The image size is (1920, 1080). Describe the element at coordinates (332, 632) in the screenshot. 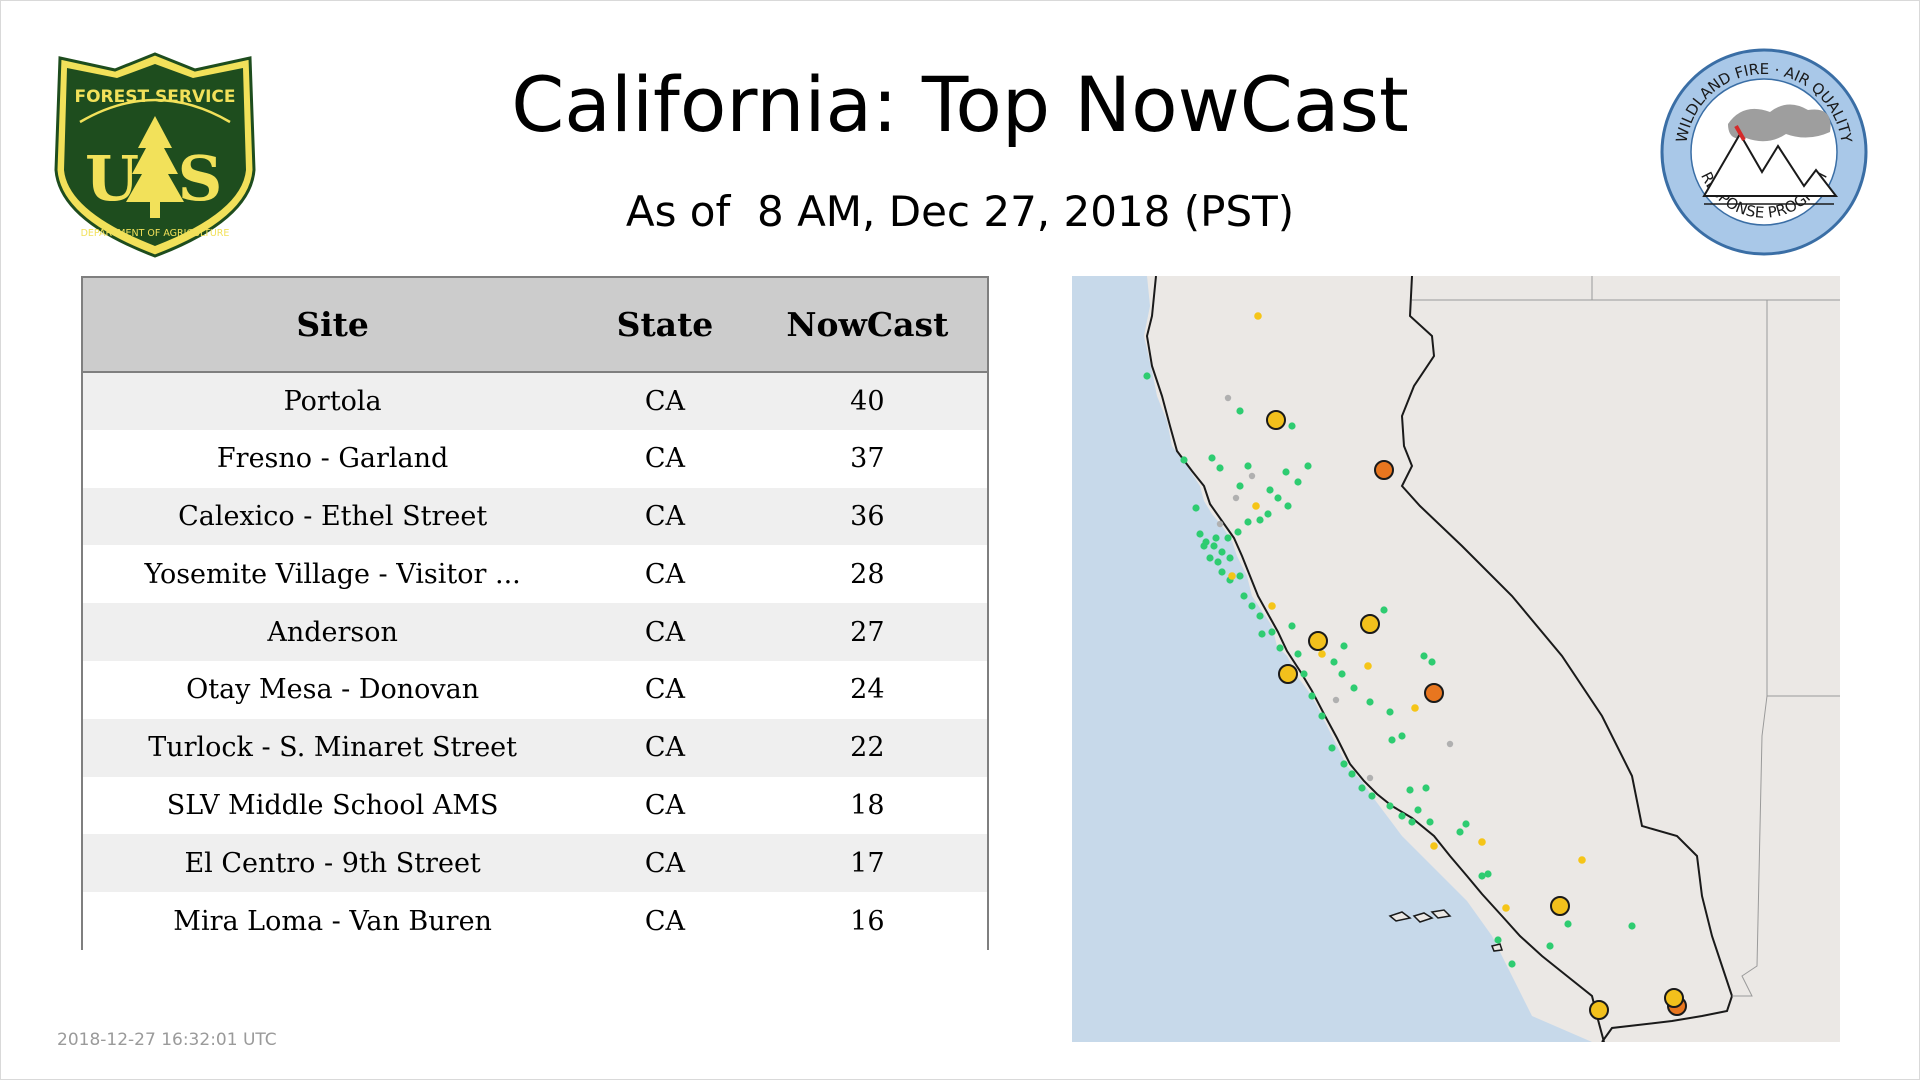

I see `cell-site: Anderson` at that location.